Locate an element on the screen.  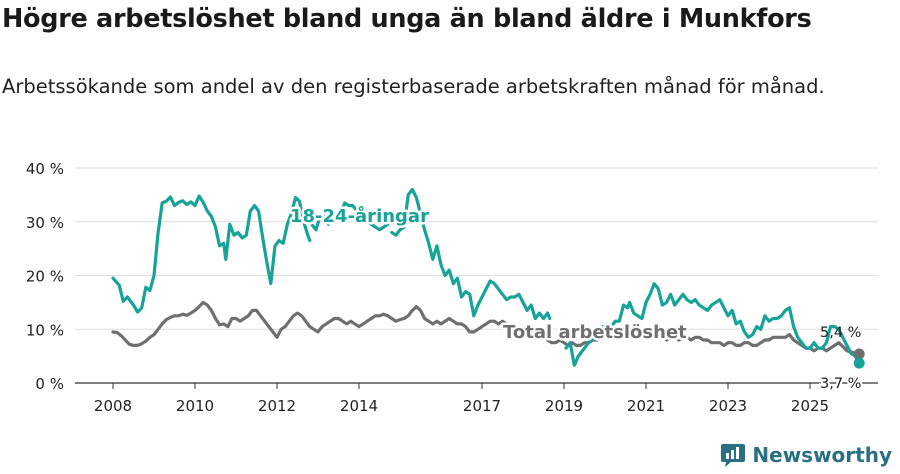
end-label-youth: 3,7 % is located at coordinates (840, 384).